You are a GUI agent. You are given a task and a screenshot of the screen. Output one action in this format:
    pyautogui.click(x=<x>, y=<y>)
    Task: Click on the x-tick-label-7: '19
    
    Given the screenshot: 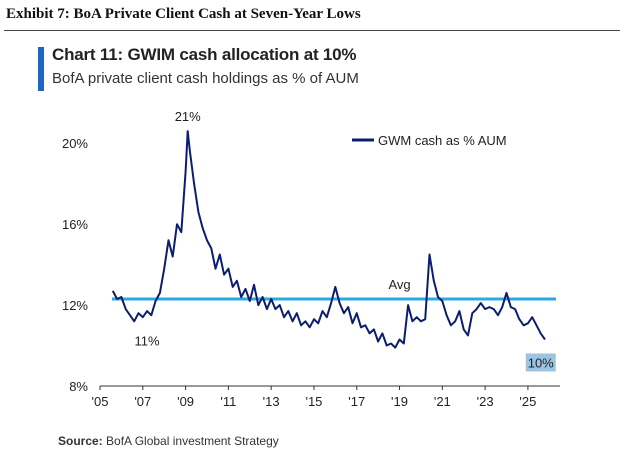 What is the action you would take?
    pyautogui.click(x=399, y=401)
    